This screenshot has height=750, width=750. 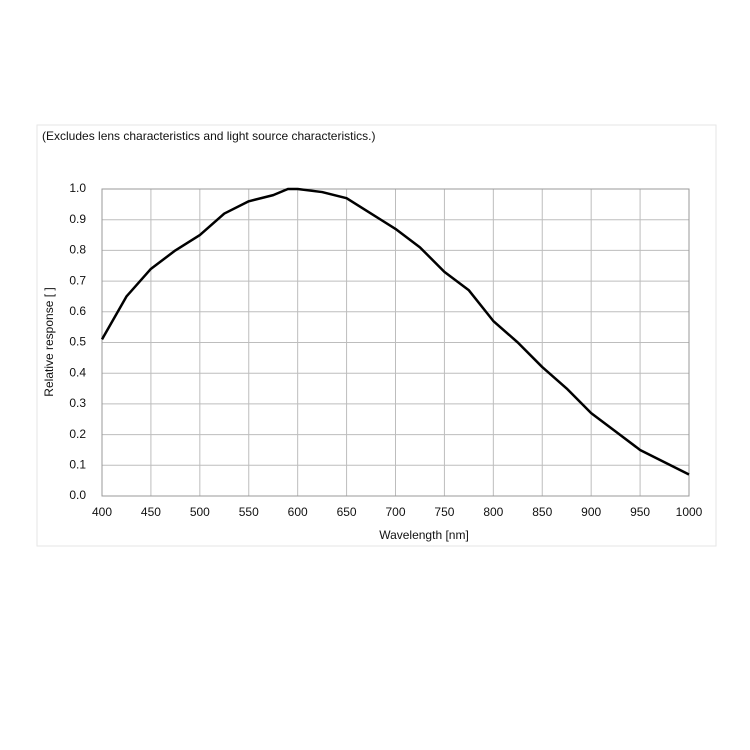 I want to click on y-tick-label: 0.1, so click(x=77, y=464).